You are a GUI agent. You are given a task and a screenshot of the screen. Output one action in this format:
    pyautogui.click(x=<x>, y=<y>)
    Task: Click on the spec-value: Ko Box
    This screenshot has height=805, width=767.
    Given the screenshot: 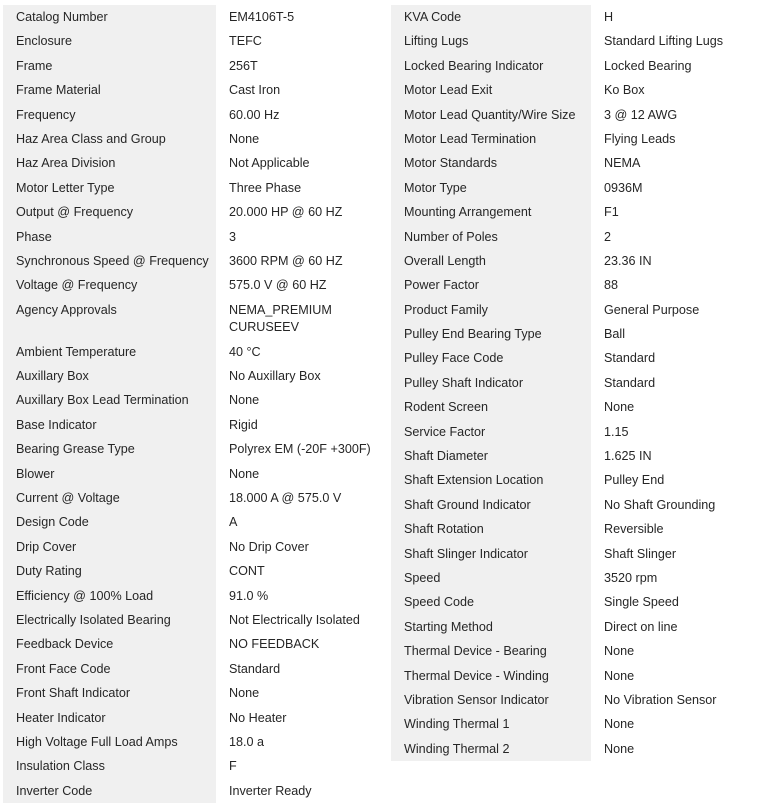 What is the action you would take?
    pyautogui.click(x=624, y=90)
    